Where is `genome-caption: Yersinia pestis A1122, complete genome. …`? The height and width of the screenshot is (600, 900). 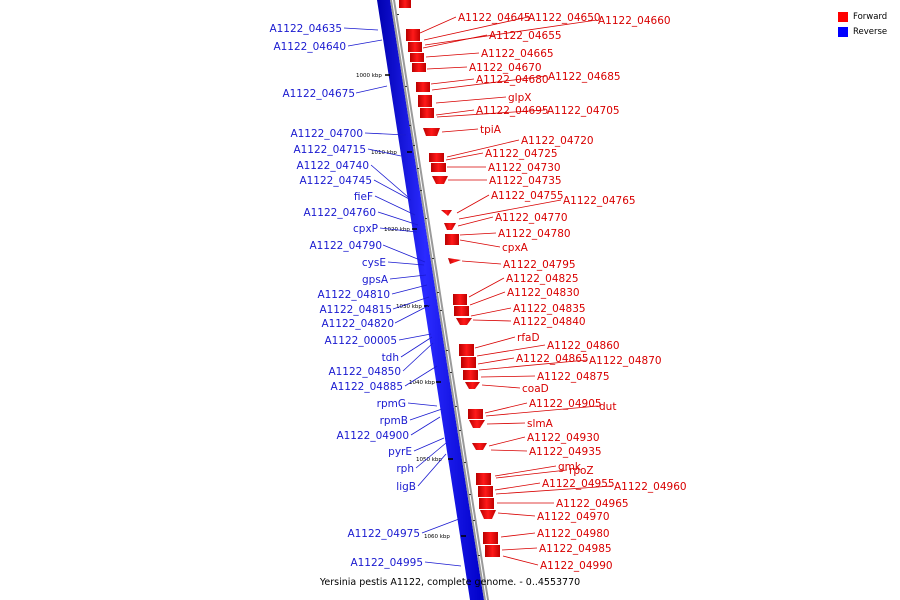 genome-caption: Yersinia pestis A1122, complete genome. … is located at coordinates (450, 582).